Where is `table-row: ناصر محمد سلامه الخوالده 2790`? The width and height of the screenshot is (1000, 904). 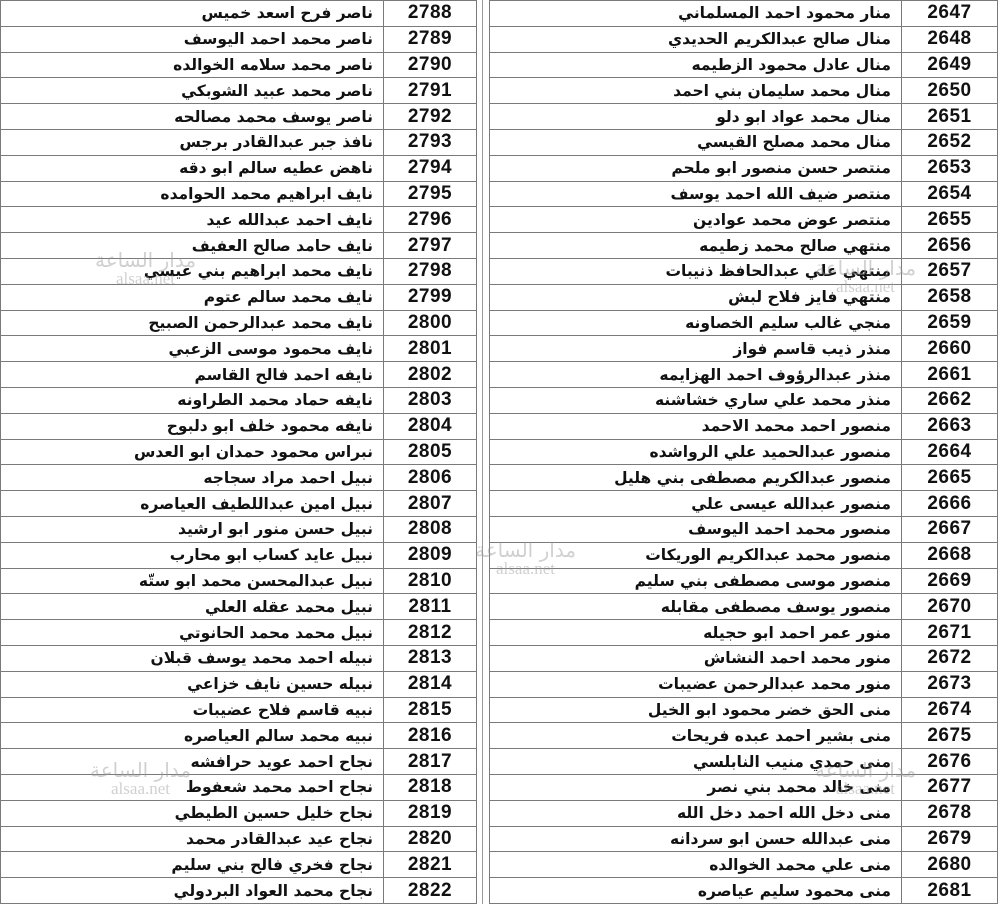 table-row: ناصر محمد سلامه الخوالده 2790 is located at coordinates (238, 65).